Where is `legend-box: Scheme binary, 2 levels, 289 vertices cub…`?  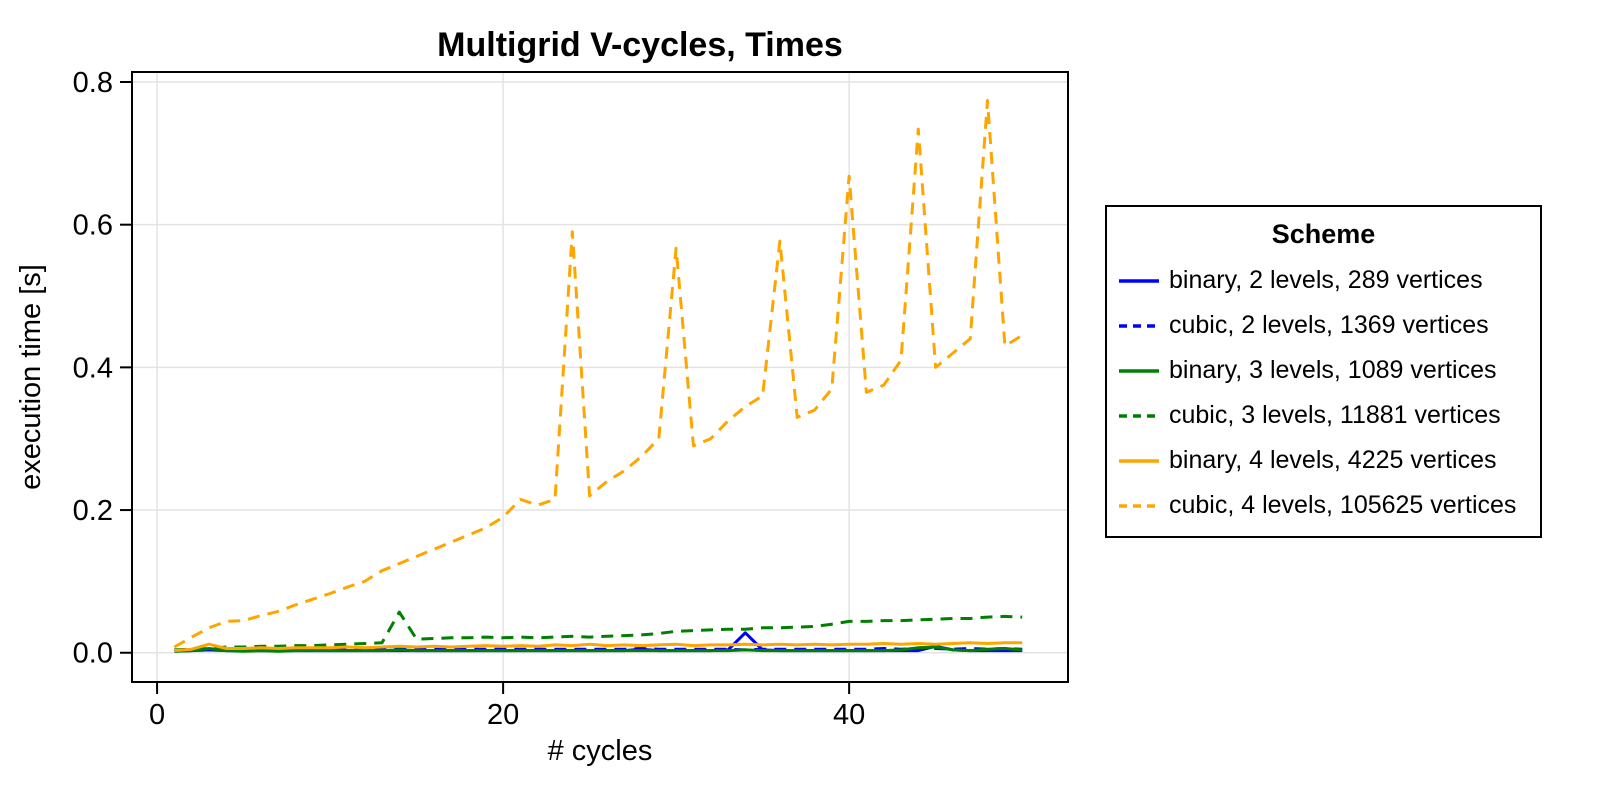
legend-box: Scheme binary, 2 levels, 289 vertices cub… is located at coordinates (1323, 371).